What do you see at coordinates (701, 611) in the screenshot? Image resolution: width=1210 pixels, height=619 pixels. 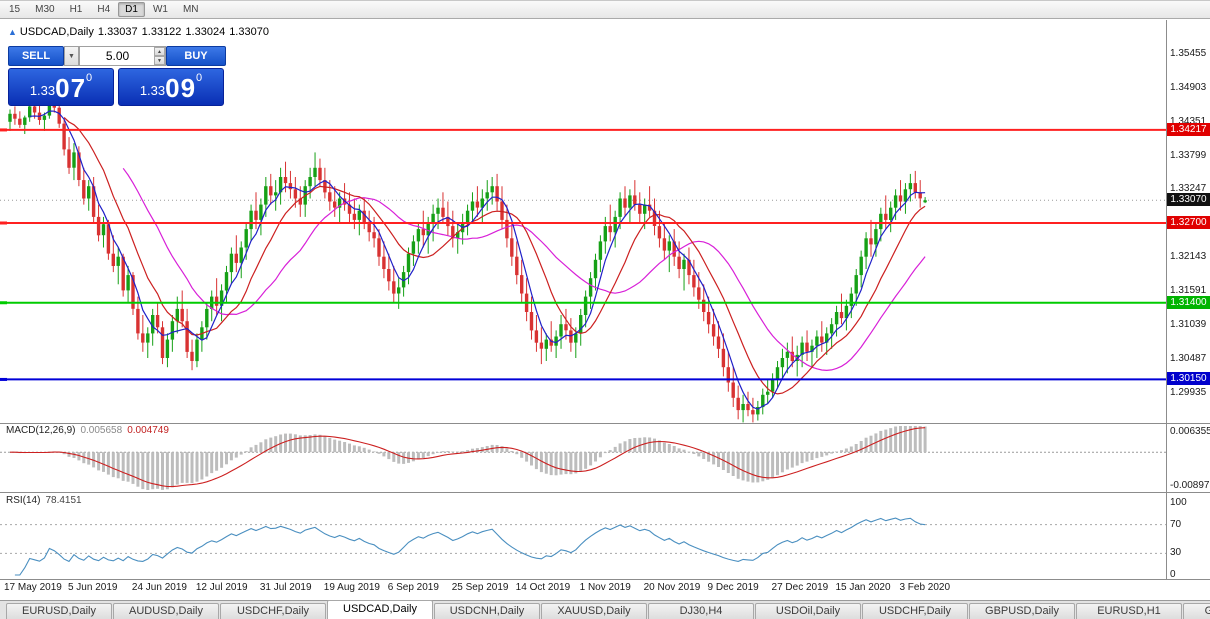 I see `chart-tab-dj30-h4: DJ30,H4` at bounding box center [701, 611].